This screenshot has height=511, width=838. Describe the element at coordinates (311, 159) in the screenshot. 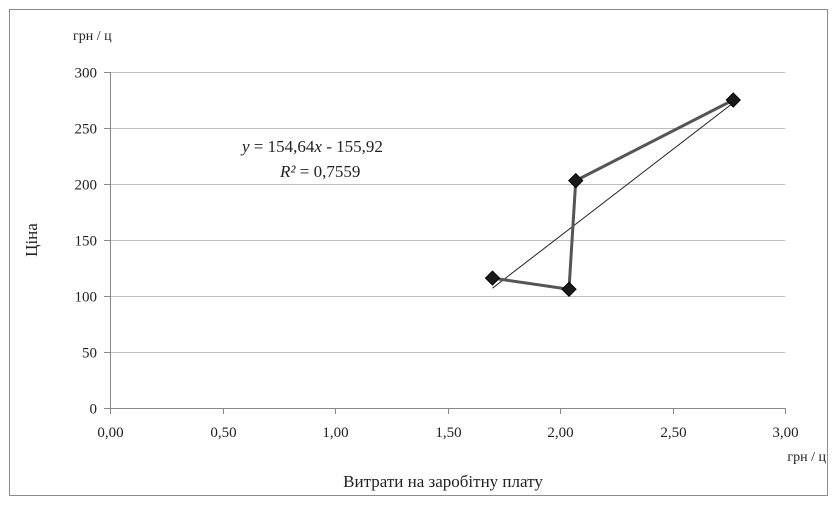

I see `trendline-equation: y = 154,64x - 155,92 R² = 0,7559` at that location.